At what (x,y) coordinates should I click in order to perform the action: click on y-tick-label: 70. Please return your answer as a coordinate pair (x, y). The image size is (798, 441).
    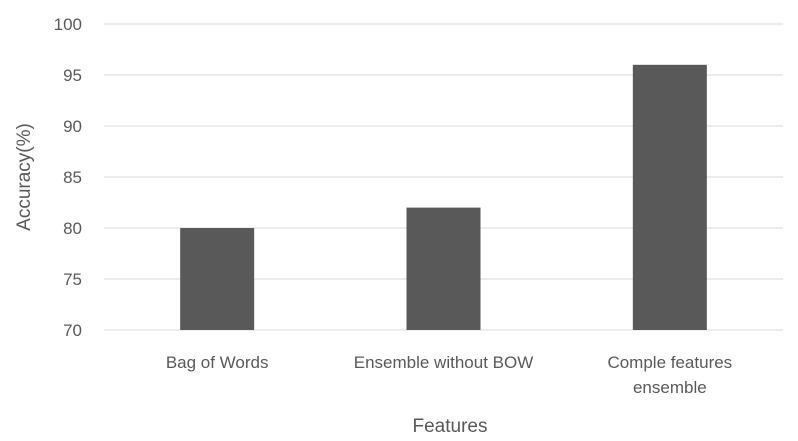
    Looking at the image, I should click on (72, 330).